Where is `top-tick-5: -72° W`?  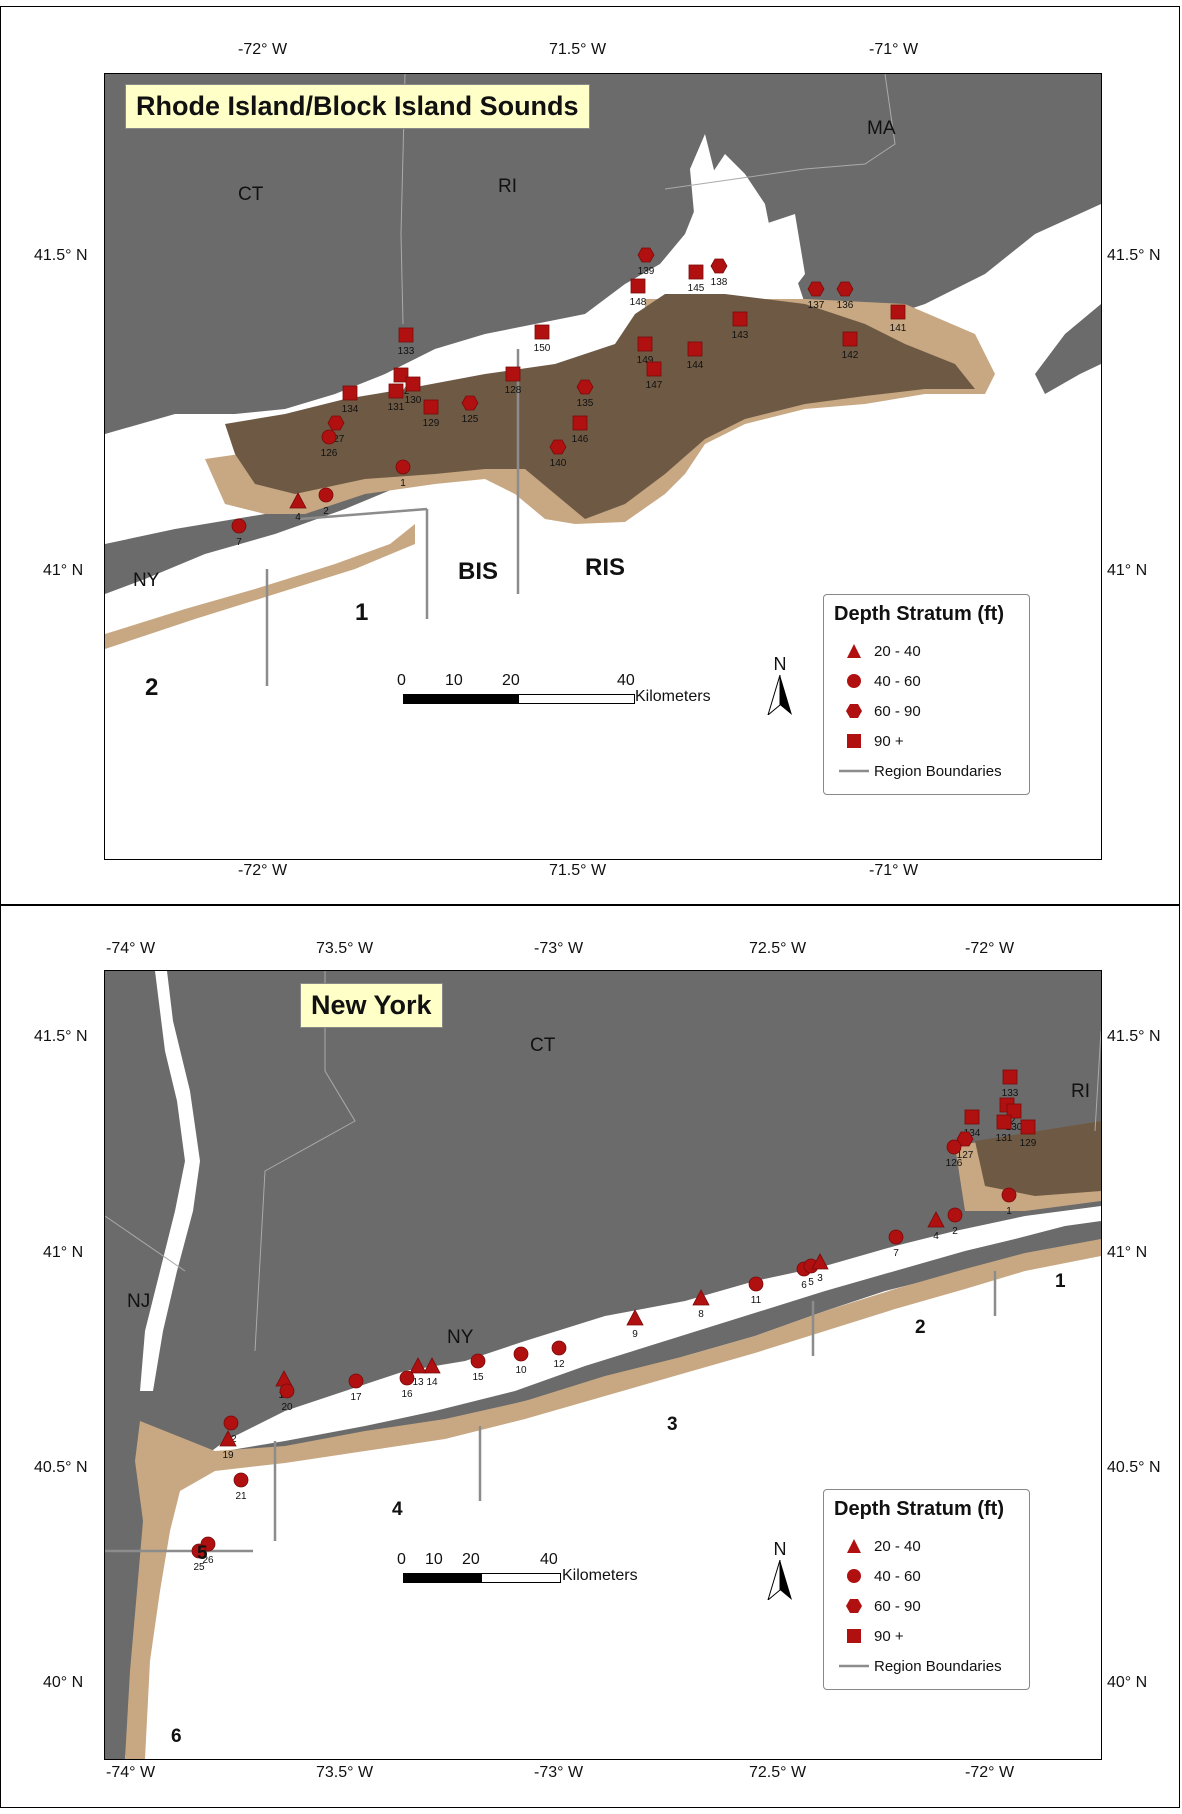
top-tick-5: -72° W is located at coordinates (990, 948).